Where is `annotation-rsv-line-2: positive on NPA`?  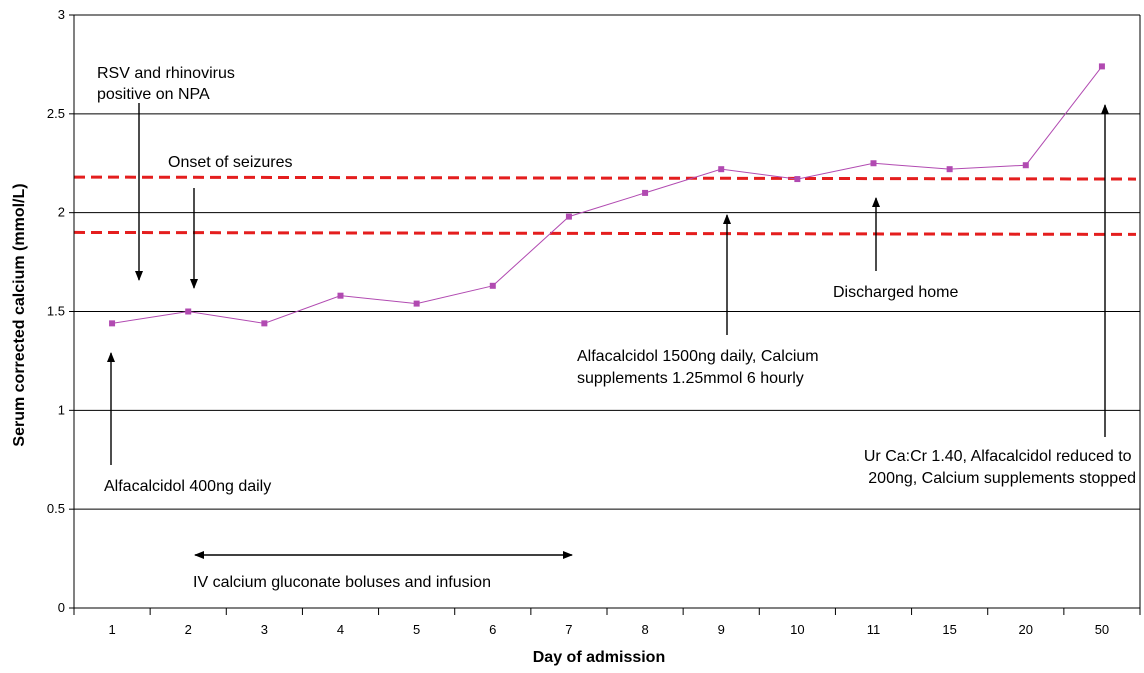 annotation-rsv-line-2: positive on NPA is located at coordinates (153, 94).